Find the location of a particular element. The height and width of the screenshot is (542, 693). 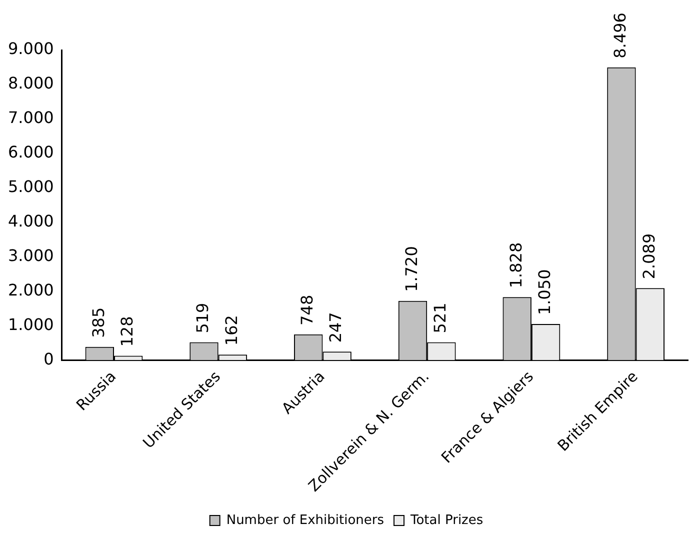

data-label: 8.496 is located at coordinates (620, 35).